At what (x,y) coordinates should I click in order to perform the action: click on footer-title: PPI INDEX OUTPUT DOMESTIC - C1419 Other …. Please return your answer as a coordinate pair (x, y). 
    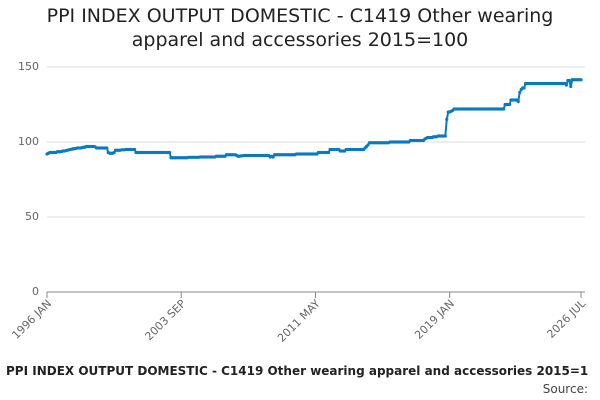
    Looking at the image, I should click on (297, 371).